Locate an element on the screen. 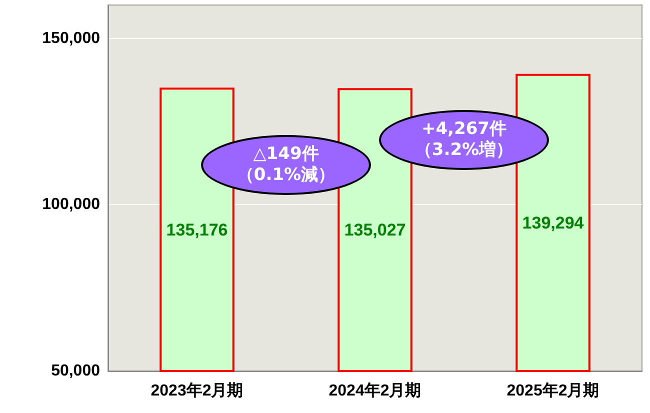 The height and width of the screenshot is (413, 650). y-tick-label: 50,000 is located at coordinates (75, 371).